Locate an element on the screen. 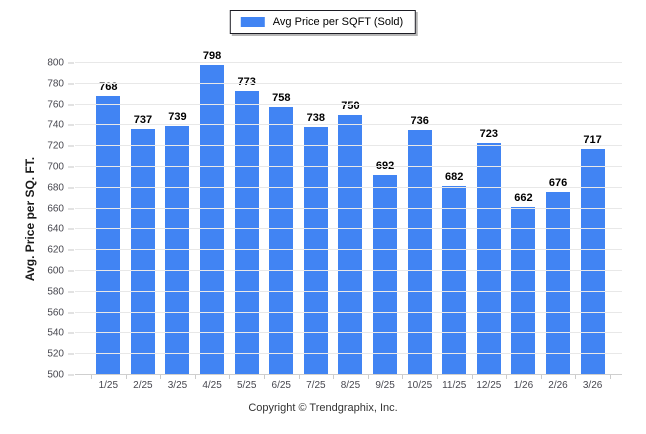 This screenshot has width=646, height=434. bar-slot: 736 is located at coordinates (419, 219).